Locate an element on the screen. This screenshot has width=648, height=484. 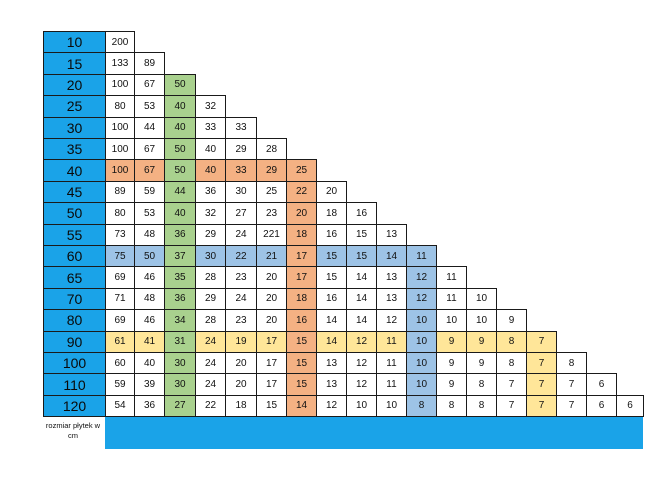
row-header: 100 is located at coordinates (74, 363).